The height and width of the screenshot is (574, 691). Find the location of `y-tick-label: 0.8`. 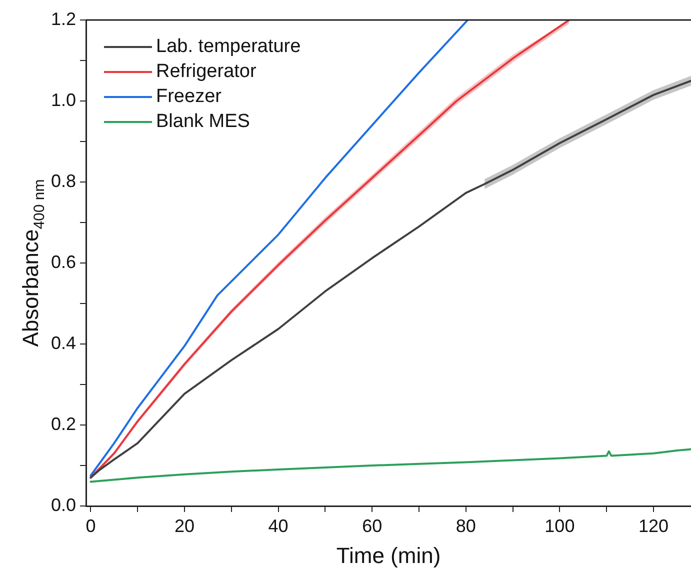

y-tick-label: 0.8 is located at coordinates (63, 180).